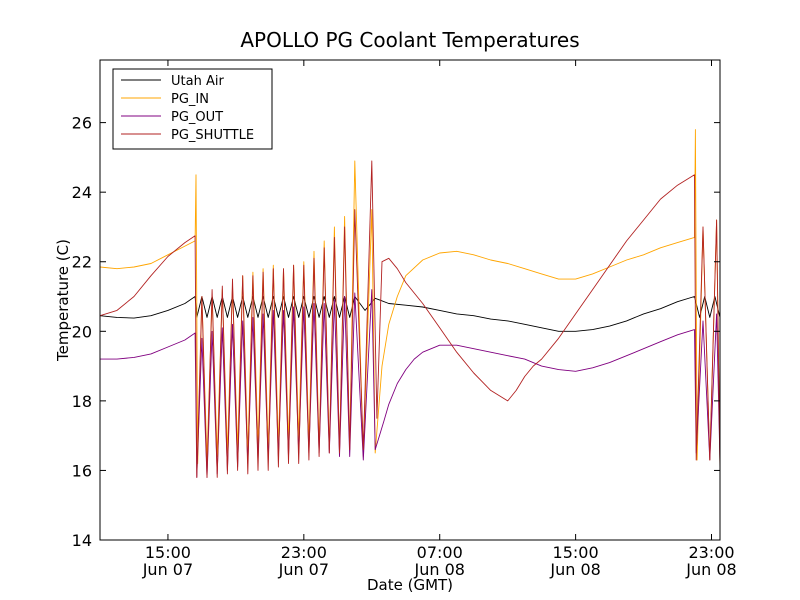 Image resolution: width=800 pixels, height=600 pixels. I want to click on y-tick-label: 24, so click(82, 192).